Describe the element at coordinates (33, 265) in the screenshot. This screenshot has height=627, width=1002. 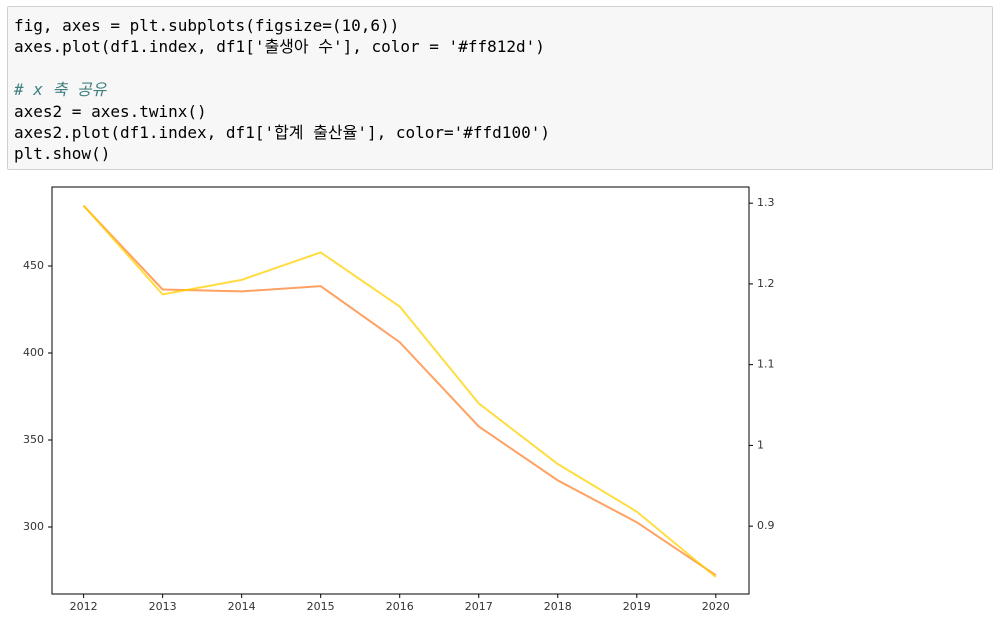
I see `y-tick-label: 450` at that location.